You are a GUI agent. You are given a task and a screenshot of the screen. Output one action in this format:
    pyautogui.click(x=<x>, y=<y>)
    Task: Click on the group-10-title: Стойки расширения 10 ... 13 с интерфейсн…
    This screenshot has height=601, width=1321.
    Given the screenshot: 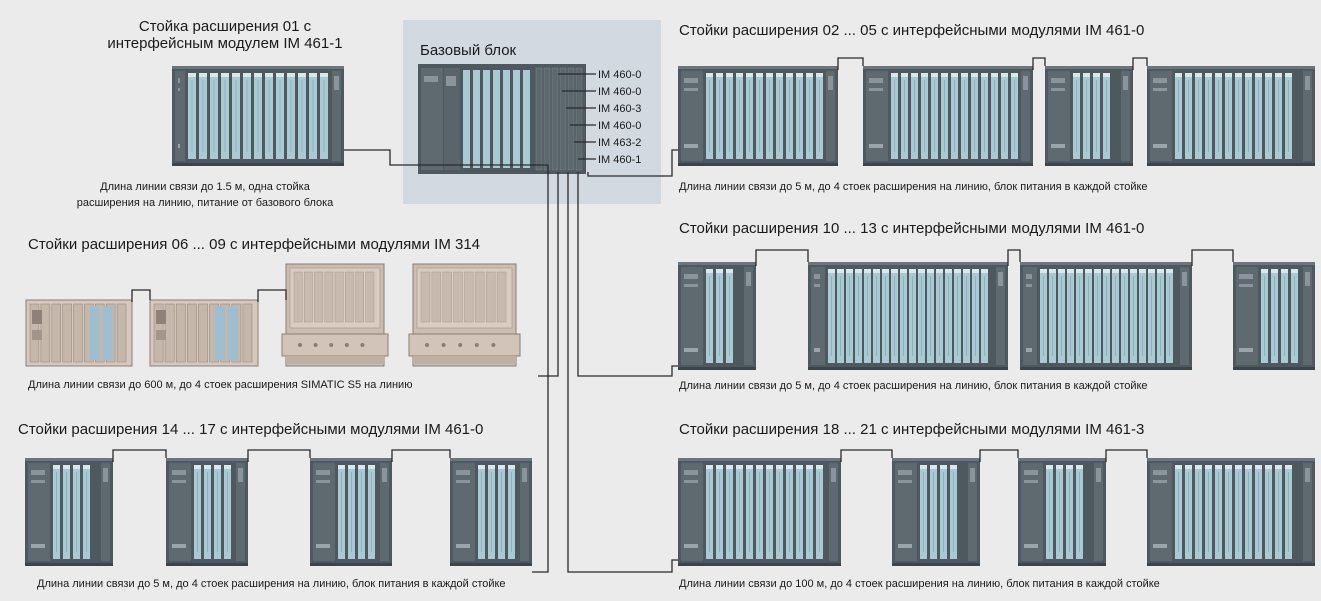 What is the action you would take?
    pyautogui.click(x=912, y=228)
    